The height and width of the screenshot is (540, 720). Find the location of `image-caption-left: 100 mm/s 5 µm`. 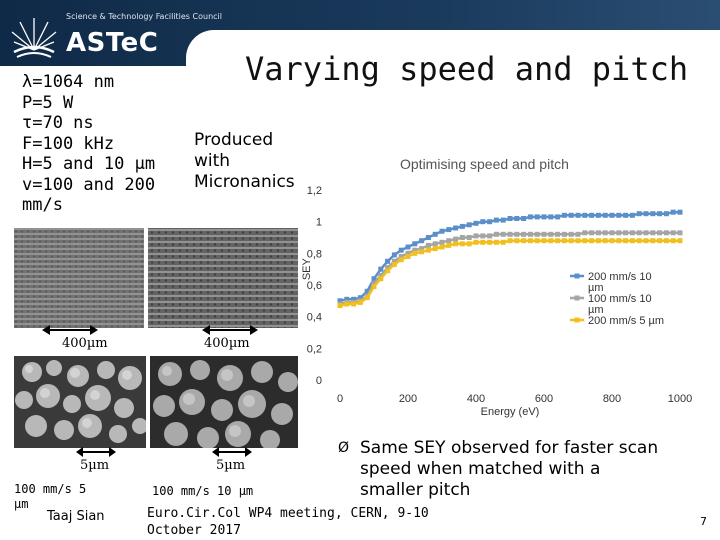

image-caption-left: 100 mm/s 5 µm is located at coordinates (50, 497).